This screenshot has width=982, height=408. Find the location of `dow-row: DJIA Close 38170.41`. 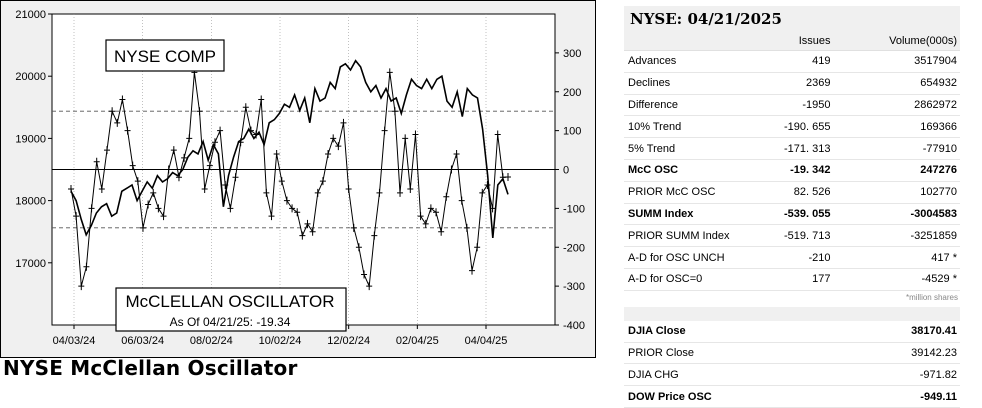

dow-row: DJIA Close 38170.41 is located at coordinates (792, 331).